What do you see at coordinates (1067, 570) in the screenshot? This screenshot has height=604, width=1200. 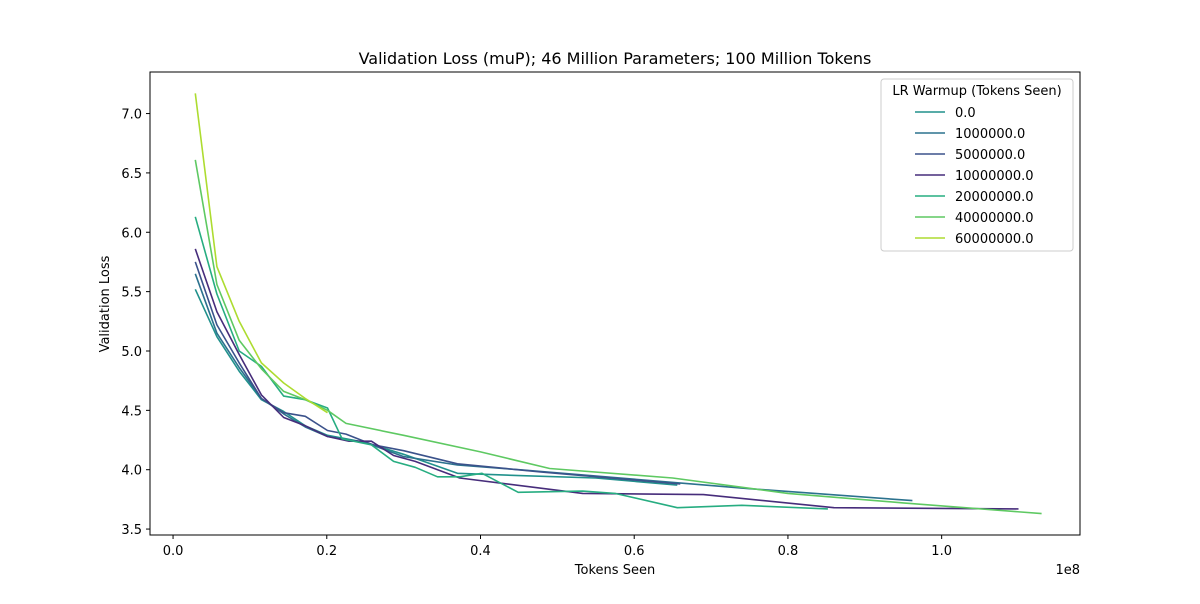 I see `x-axis-offset-label: 1e8` at bounding box center [1067, 570].